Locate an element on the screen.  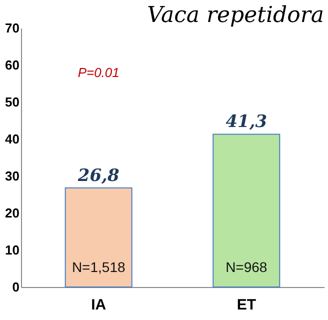
x-tick-label: IA is located at coordinates (98, 305).